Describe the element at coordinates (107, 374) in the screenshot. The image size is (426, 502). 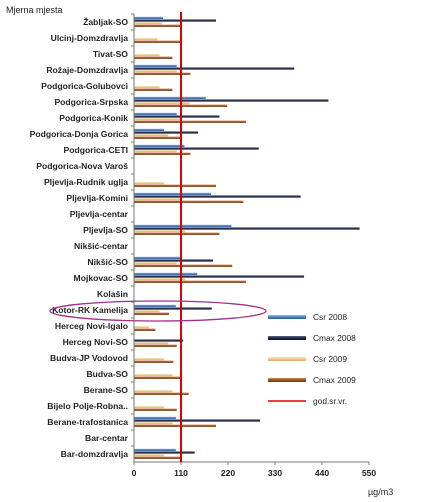
I see `category-label: Budva-SO` at that location.